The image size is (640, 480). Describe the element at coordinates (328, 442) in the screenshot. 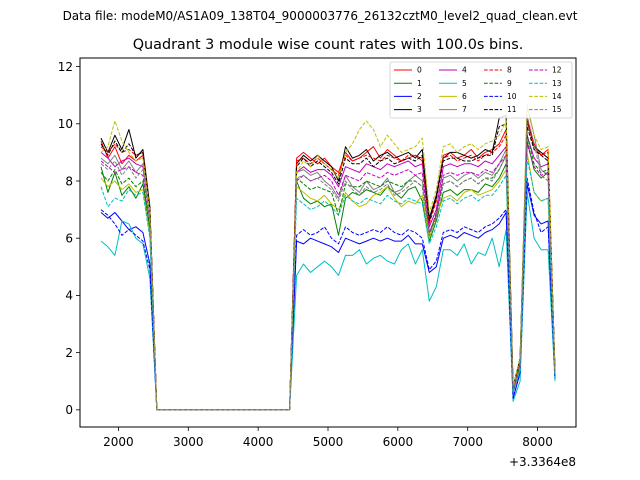

I see `x-tick-label: 5000` at that location.